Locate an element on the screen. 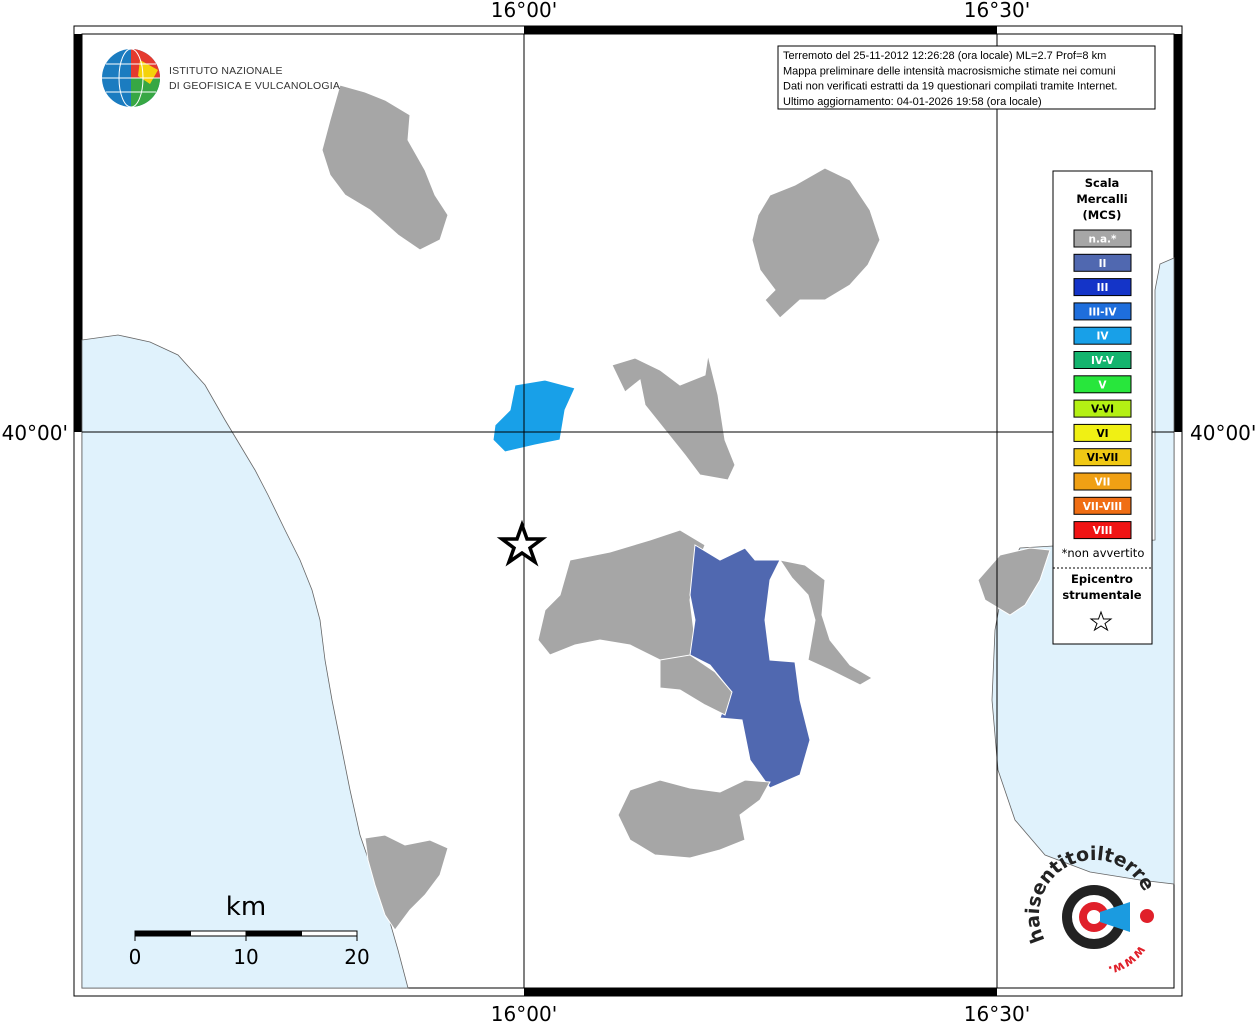  legend-label: VIII is located at coordinates (1103, 531).